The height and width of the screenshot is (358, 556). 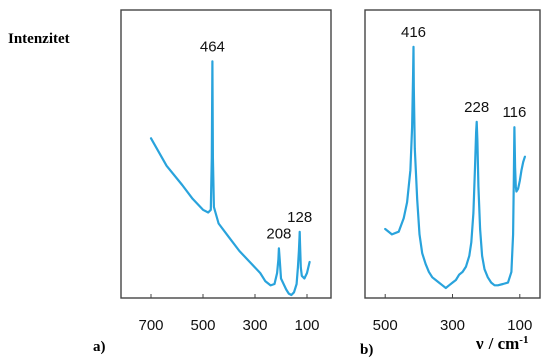 I want to click on panel-b-x-tick-label: 100, so click(x=519, y=325).